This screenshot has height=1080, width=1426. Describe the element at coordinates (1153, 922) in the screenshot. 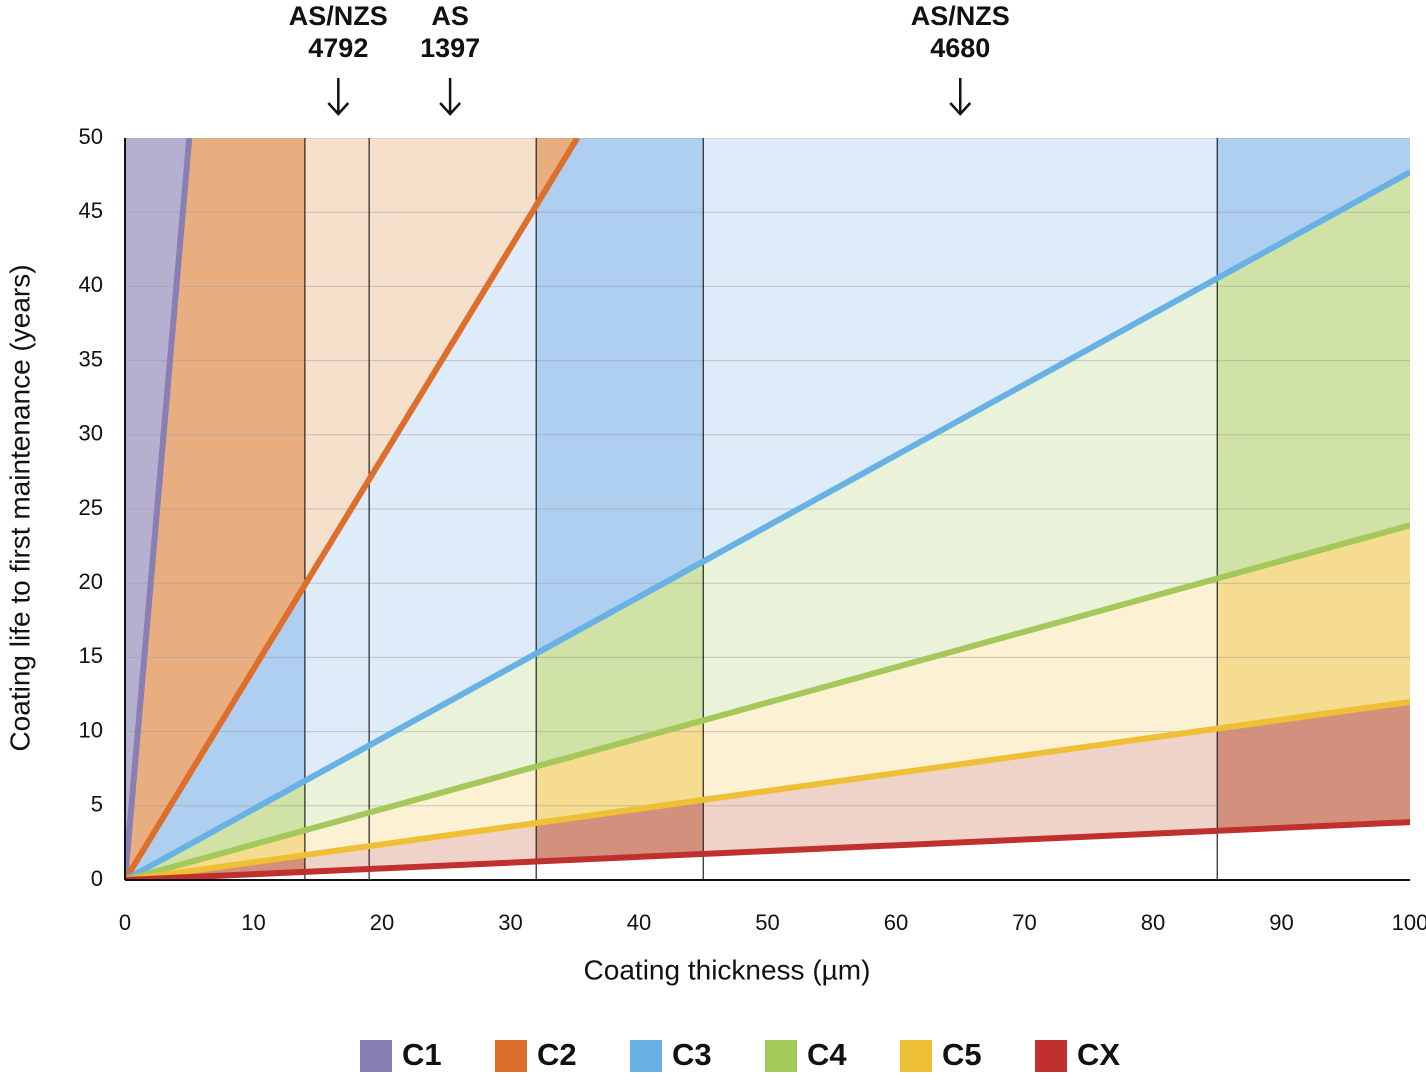

I see `x-tick-label: 80` at that location.